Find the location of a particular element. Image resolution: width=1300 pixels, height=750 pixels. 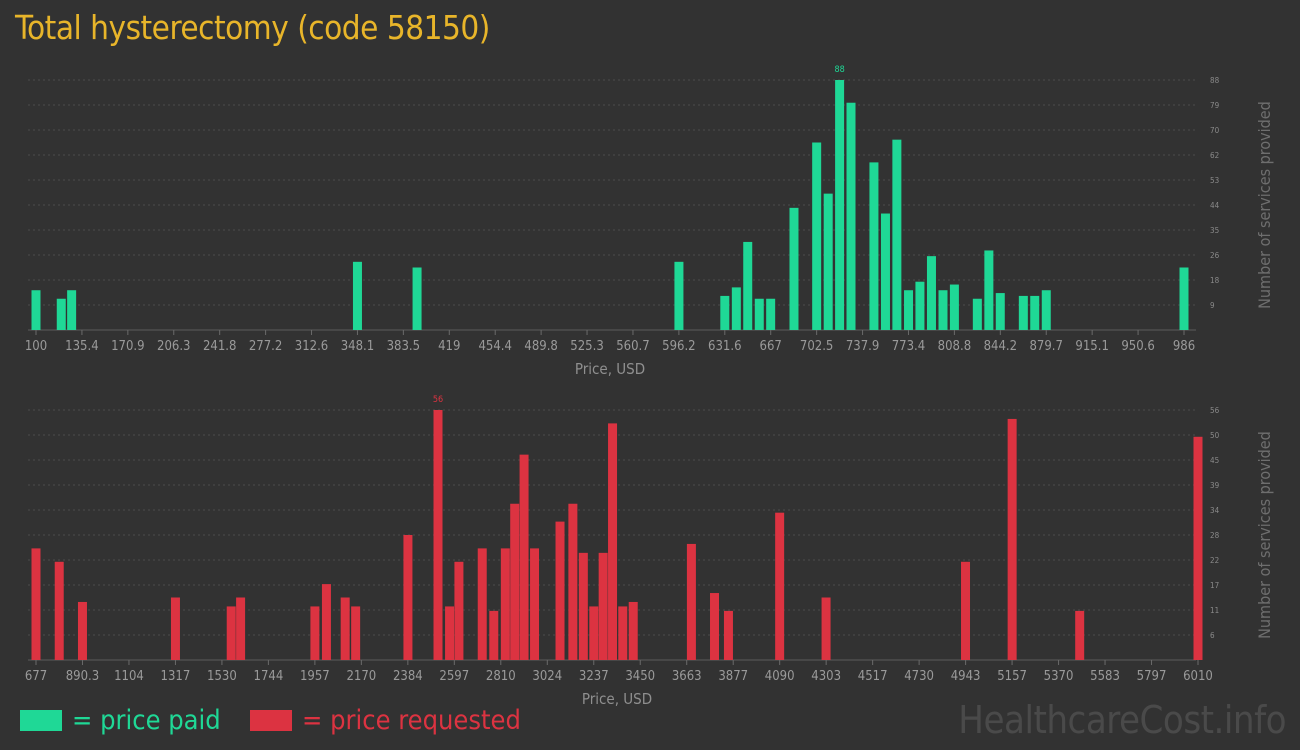

x-tick-label: 560.7 is located at coordinates (632, 346).